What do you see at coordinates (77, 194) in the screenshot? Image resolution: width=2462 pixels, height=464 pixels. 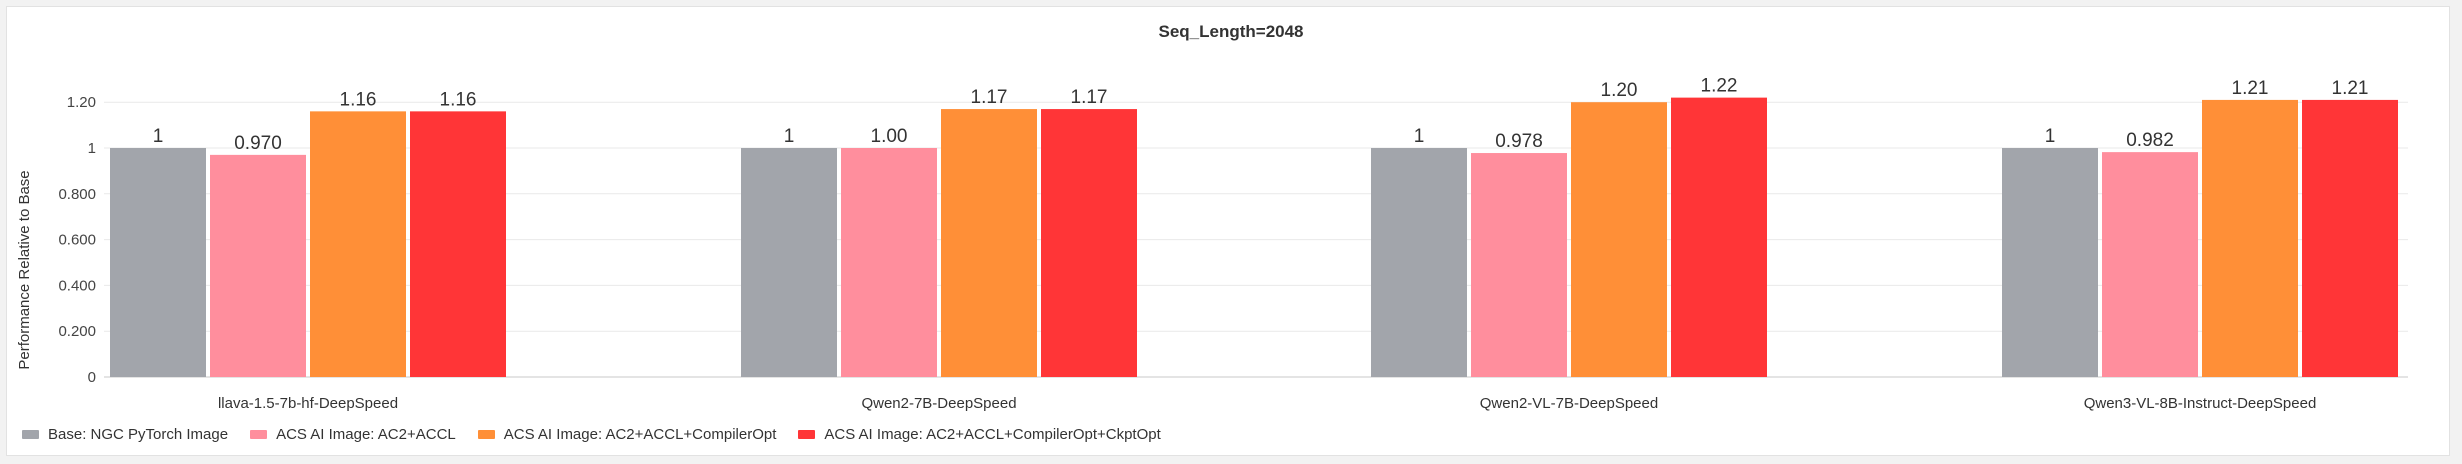 I see `y-tick-label: 0.800` at bounding box center [77, 194].